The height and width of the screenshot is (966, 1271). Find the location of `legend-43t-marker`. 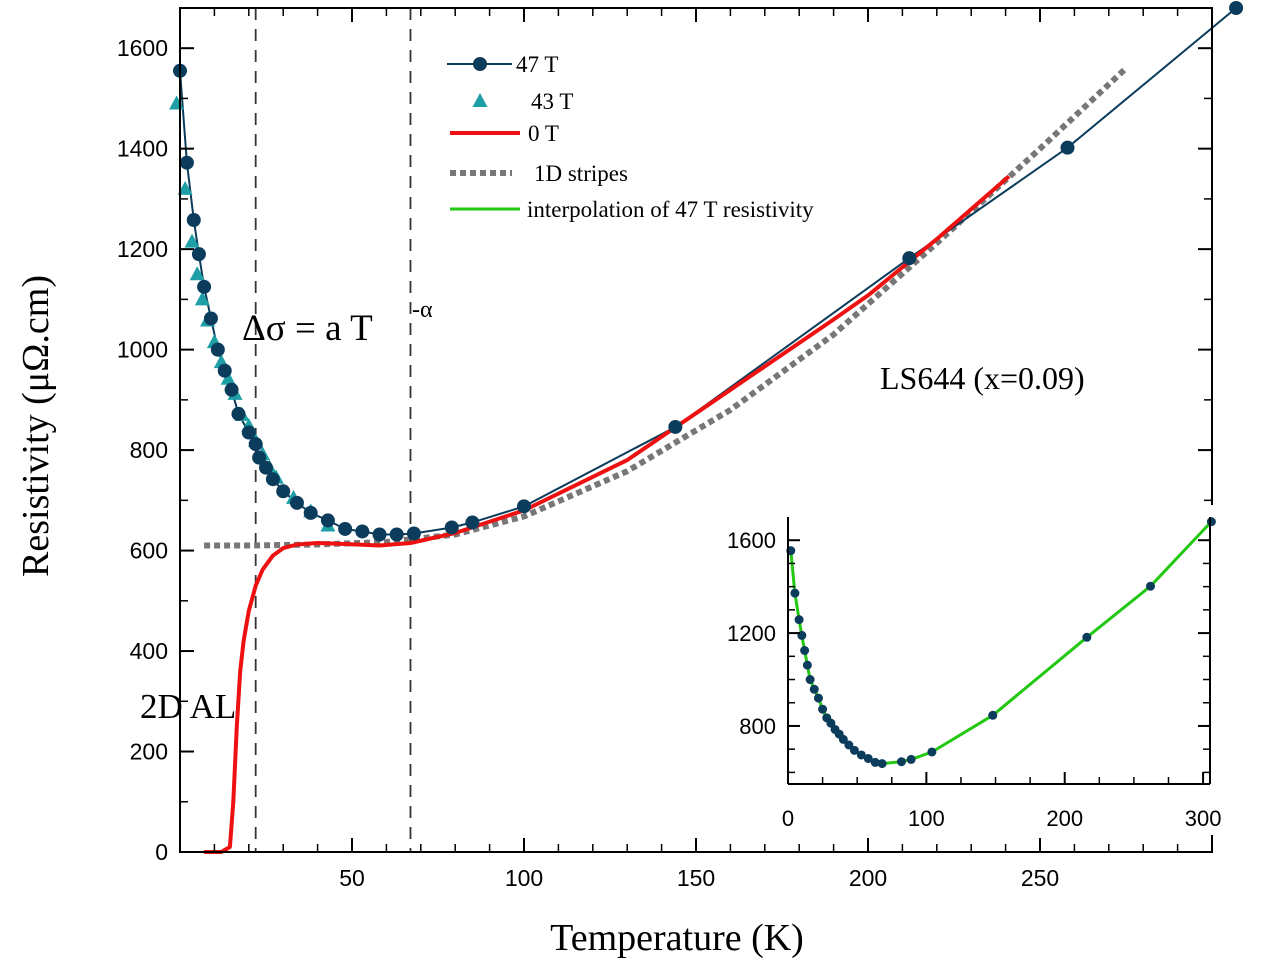

legend-43t-marker is located at coordinates (480, 100).